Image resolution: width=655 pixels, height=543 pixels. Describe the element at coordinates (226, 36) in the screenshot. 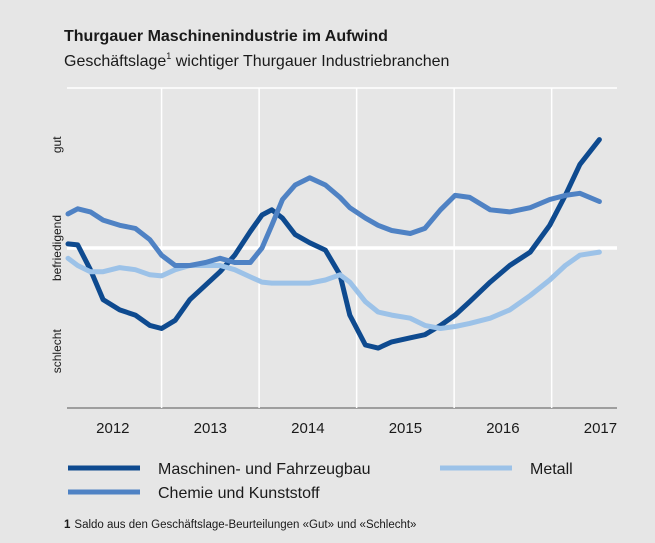

I see `chart-title: Thurgauer Maschinenindustrie im Aufwind` at that location.